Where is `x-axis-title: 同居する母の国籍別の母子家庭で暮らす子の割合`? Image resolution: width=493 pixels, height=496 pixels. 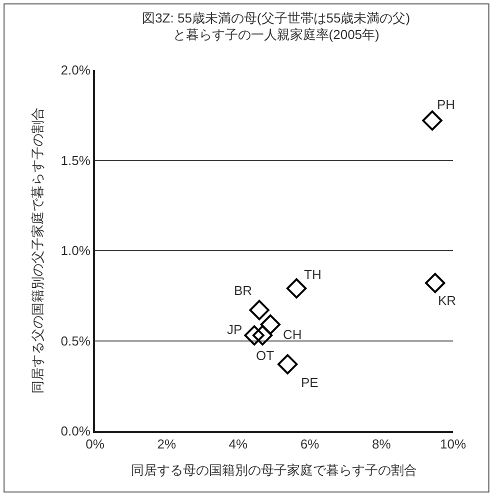 x-axis-title: 同居する母の国籍別の母子家庭で暮らす子の割合 is located at coordinates (274, 470).